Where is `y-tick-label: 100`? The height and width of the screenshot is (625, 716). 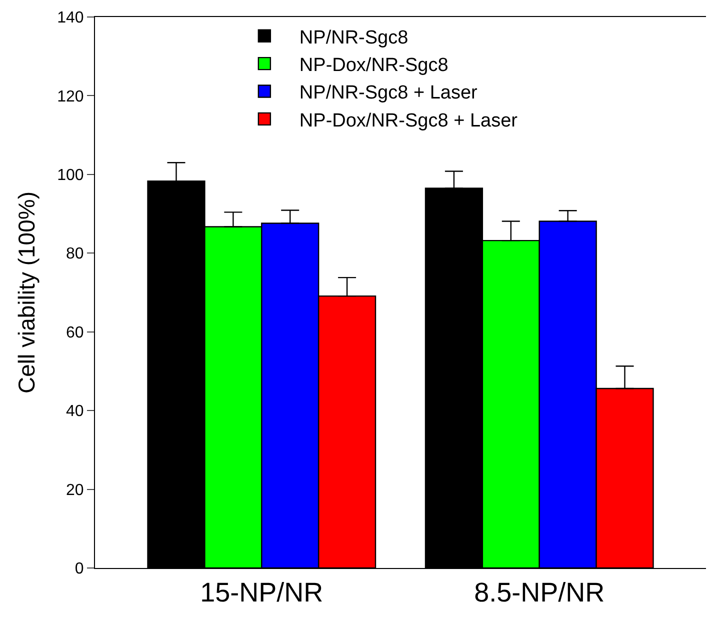 y-tick-label: 100 is located at coordinates (70, 175).